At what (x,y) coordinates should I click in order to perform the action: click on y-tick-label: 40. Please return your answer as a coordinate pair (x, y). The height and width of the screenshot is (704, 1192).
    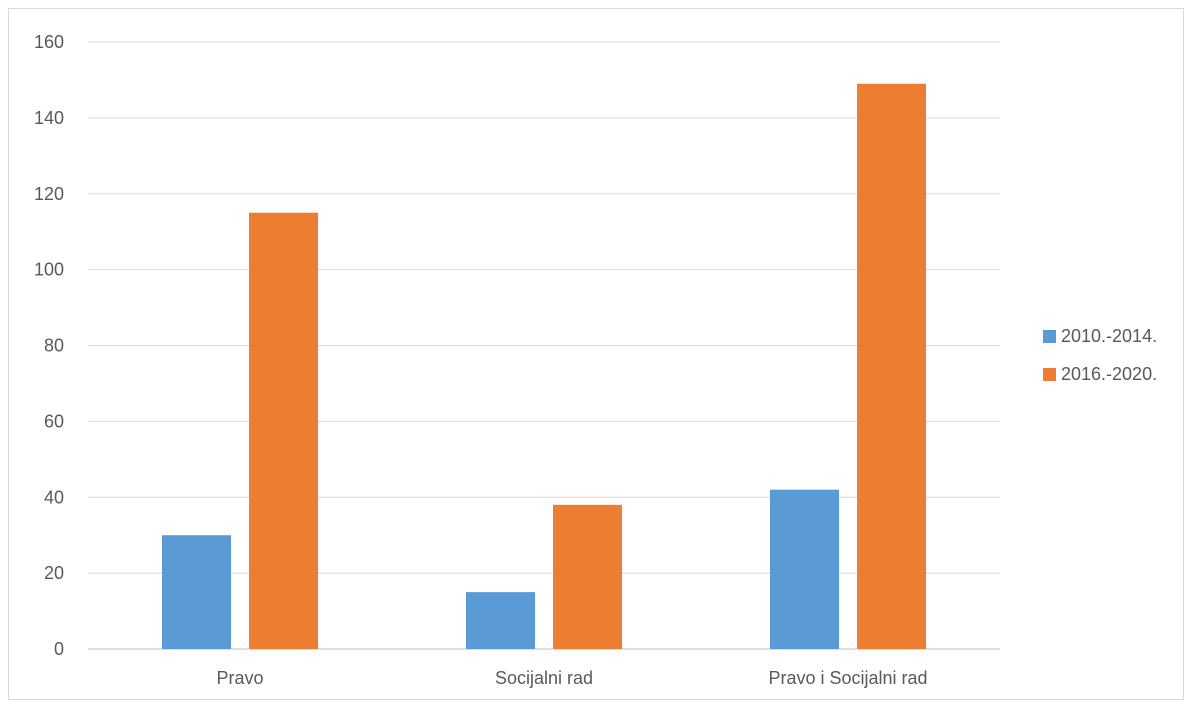
    Looking at the image, I should click on (54, 497).